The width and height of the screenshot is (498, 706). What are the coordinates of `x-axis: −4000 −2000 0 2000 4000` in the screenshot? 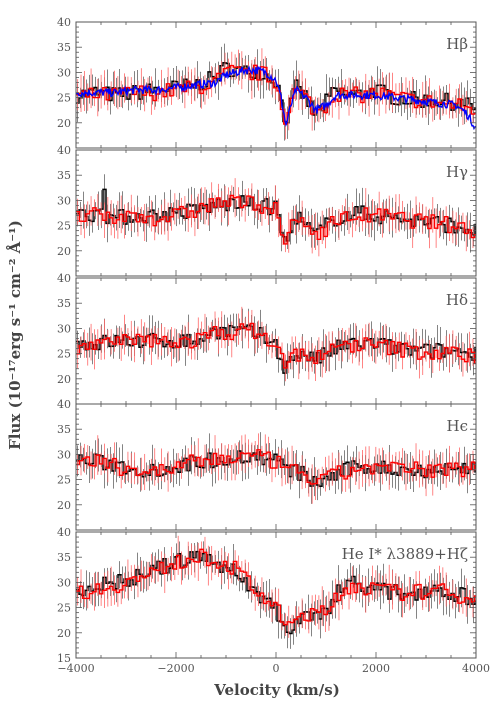 It's located at (273, 668).